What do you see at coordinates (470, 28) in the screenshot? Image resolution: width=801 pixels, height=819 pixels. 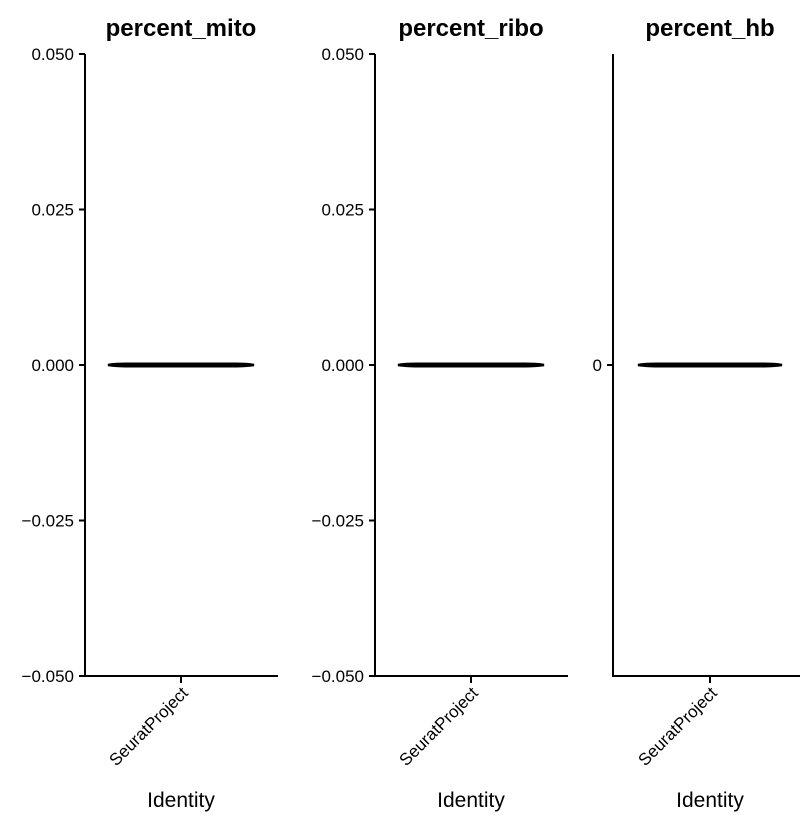 I see `panel-title: percent_ribo` at bounding box center [470, 28].